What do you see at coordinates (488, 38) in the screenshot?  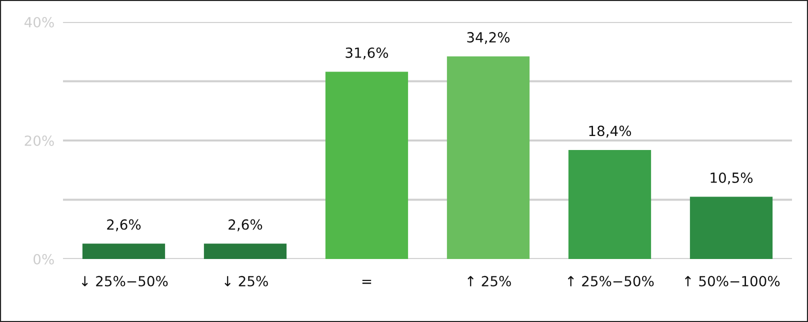 I see `data-label: 34,2%` at bounding box center [488, 38].